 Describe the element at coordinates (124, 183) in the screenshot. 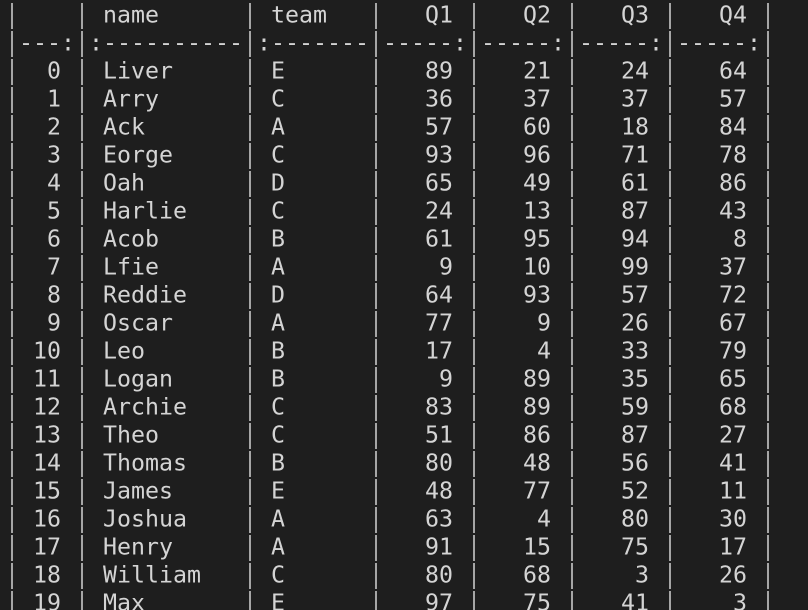

I see `cell: Oah` at that location.